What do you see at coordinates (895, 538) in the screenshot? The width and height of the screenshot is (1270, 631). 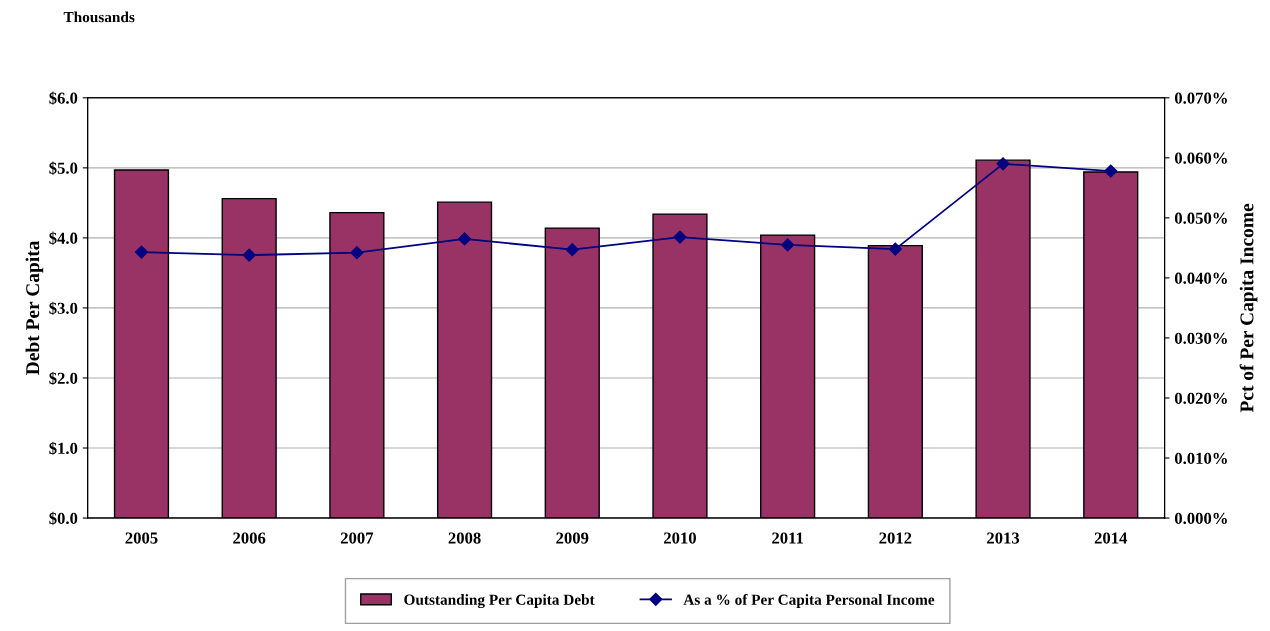 I see `x-tick-label: 2012` at bounding box center [895, 538].